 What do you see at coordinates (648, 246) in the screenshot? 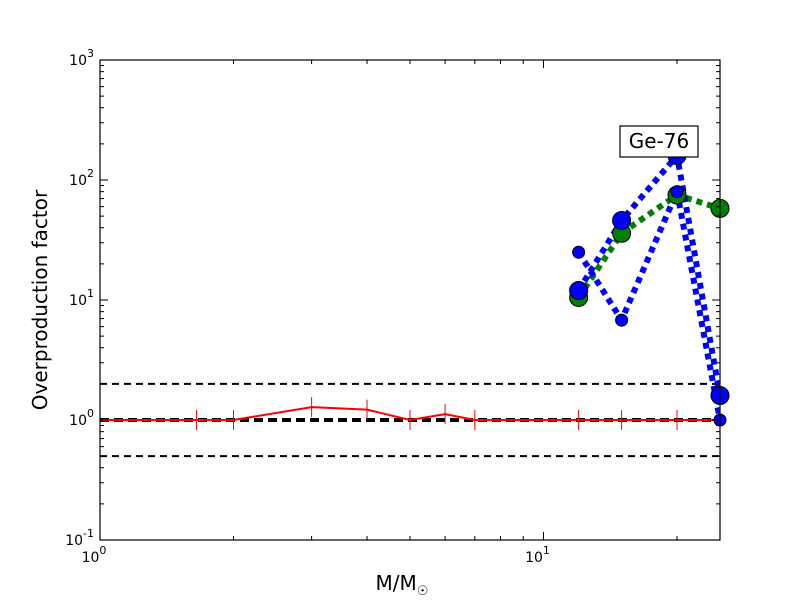
I see `series-1-line` at bounding box center [648, 246].